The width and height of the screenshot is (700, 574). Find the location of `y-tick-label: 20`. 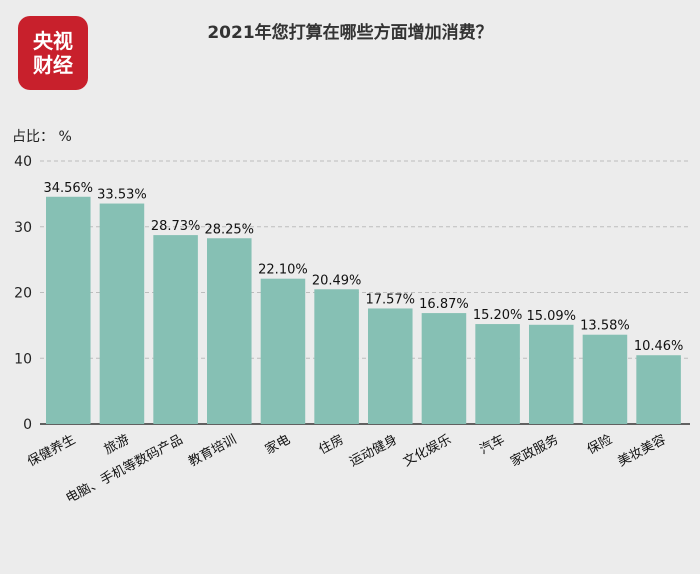

y-tick-label: 20 is located at coordinates (23, 294).